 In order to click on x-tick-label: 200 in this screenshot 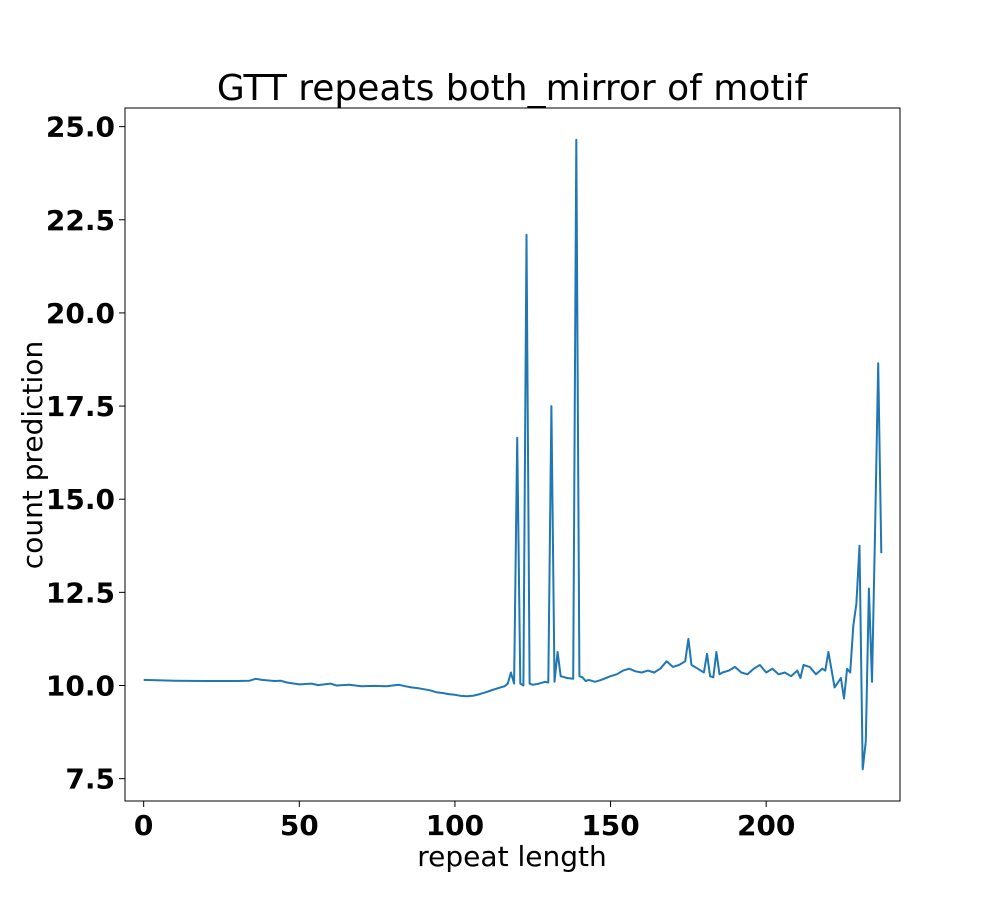, I will do `click(766, 825)`.